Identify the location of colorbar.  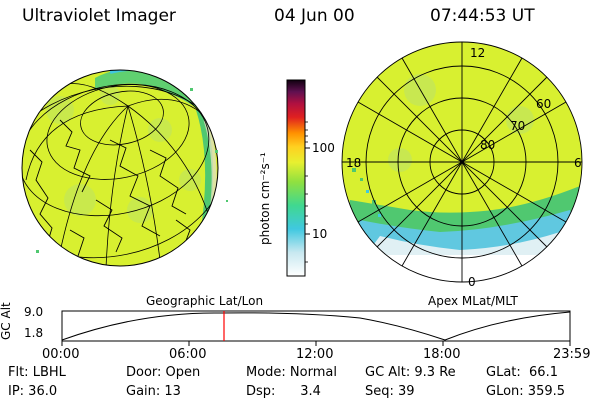
(298, 178).